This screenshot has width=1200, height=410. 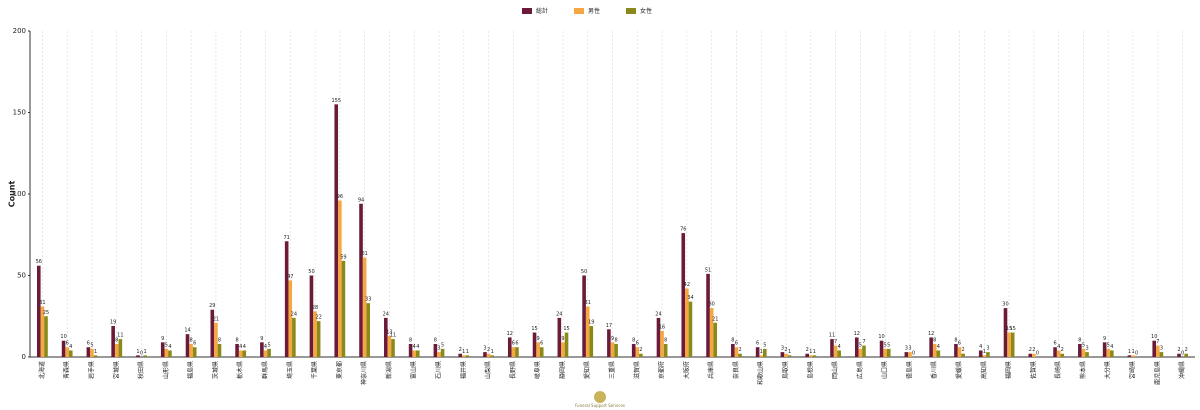 What do you see at coordinates (290, 277) in the screenshot?
I see `value-label: 47` at bounding box center [290, 277].